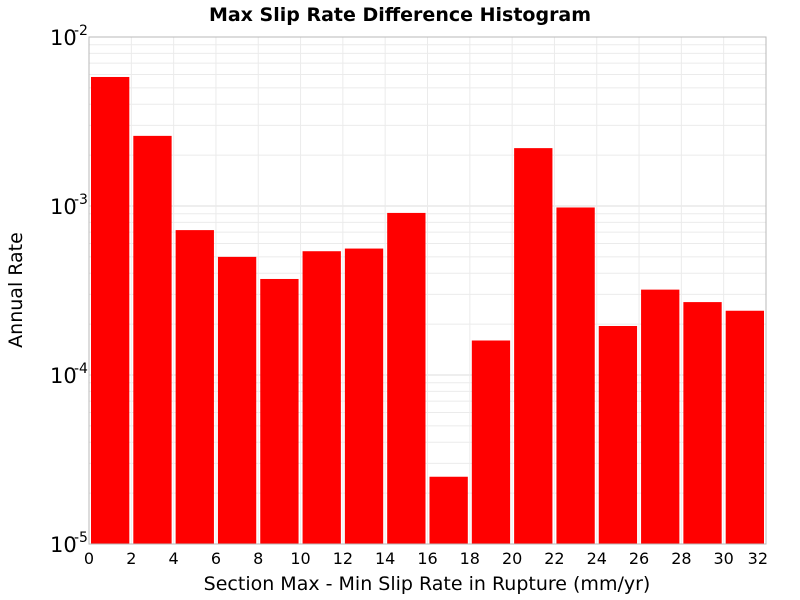 The width and height of the screenshot is (800, 600). Describe the element at coordinates (385, 558) in the screenshot. I see `x-tick-label: 14` at that location.